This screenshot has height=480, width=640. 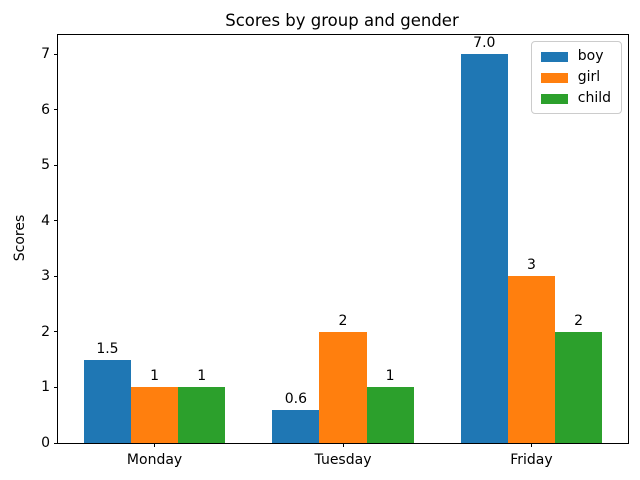 What do you see at coordinates (45, 109) in the screenshot?
I see `y-tick-label: 6` at bounding box center [45, 109].